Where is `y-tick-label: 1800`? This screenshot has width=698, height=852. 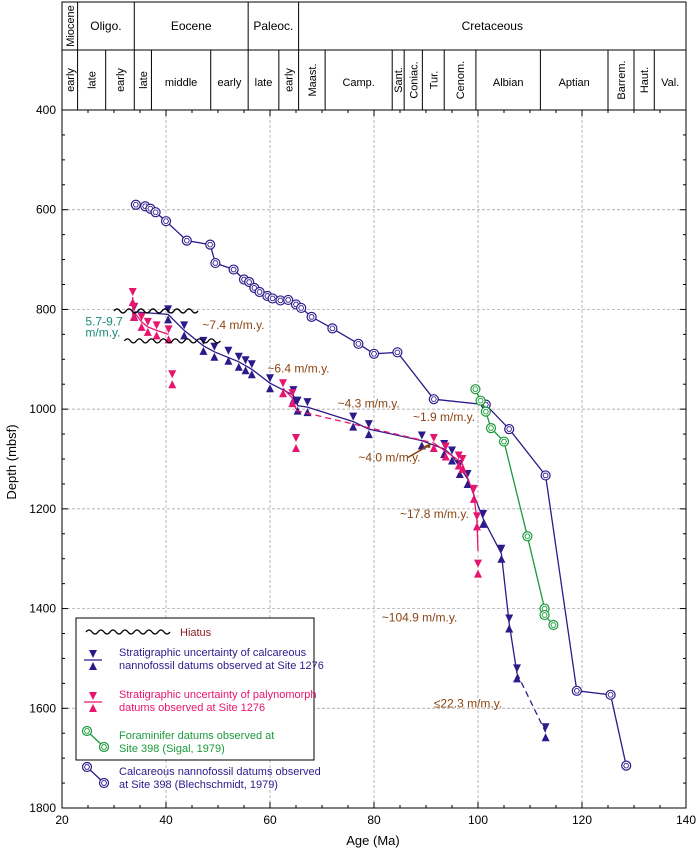
y-tick-label: 1800 is located at coordinates (42, 808).